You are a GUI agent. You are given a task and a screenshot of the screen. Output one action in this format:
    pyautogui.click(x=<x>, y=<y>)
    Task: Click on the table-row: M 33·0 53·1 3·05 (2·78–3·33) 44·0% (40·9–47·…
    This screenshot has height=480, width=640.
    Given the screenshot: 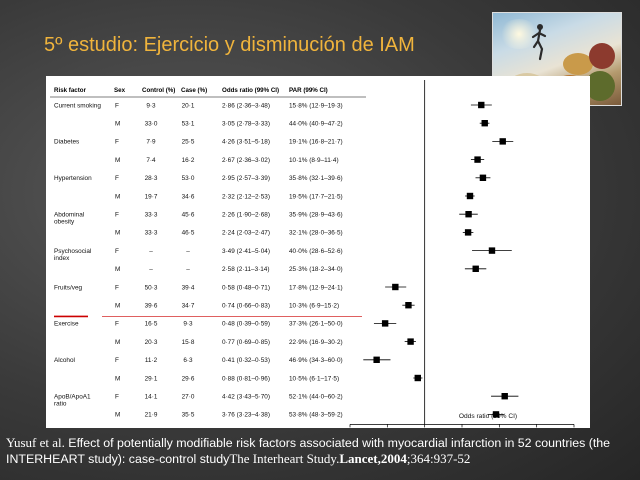 What is the action you would take?
    pyautogui.click(x=229, y=124)
    